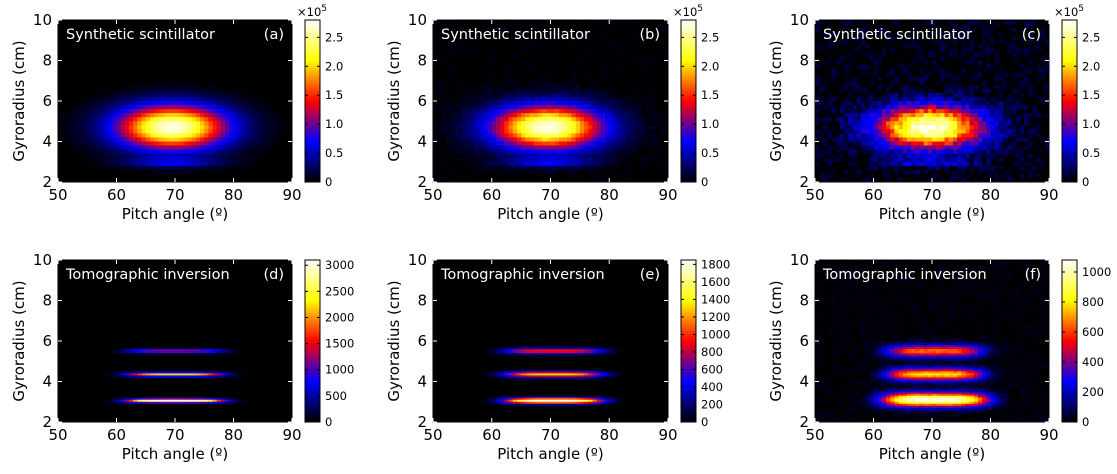 This screenshot has height=474, width=1117. Describe the element at coordinates (704, 422) in the screenshot. I see `colorbar-tick-label: 0` at that location.